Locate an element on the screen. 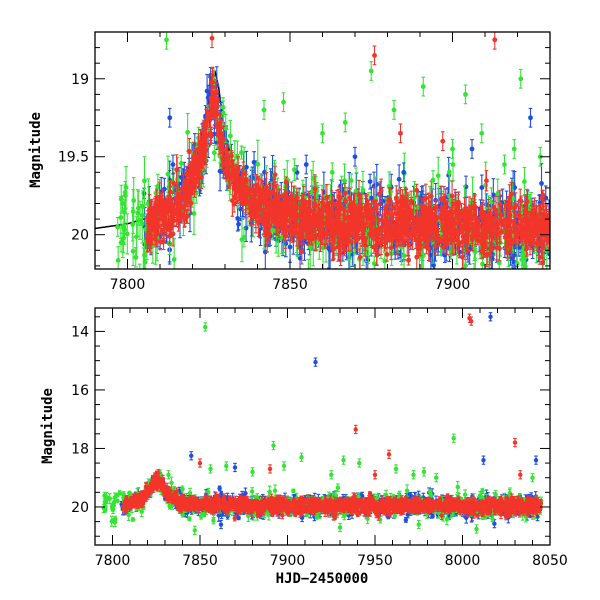  top-y-tick-label: 20 is located at coordinates (80, 236).